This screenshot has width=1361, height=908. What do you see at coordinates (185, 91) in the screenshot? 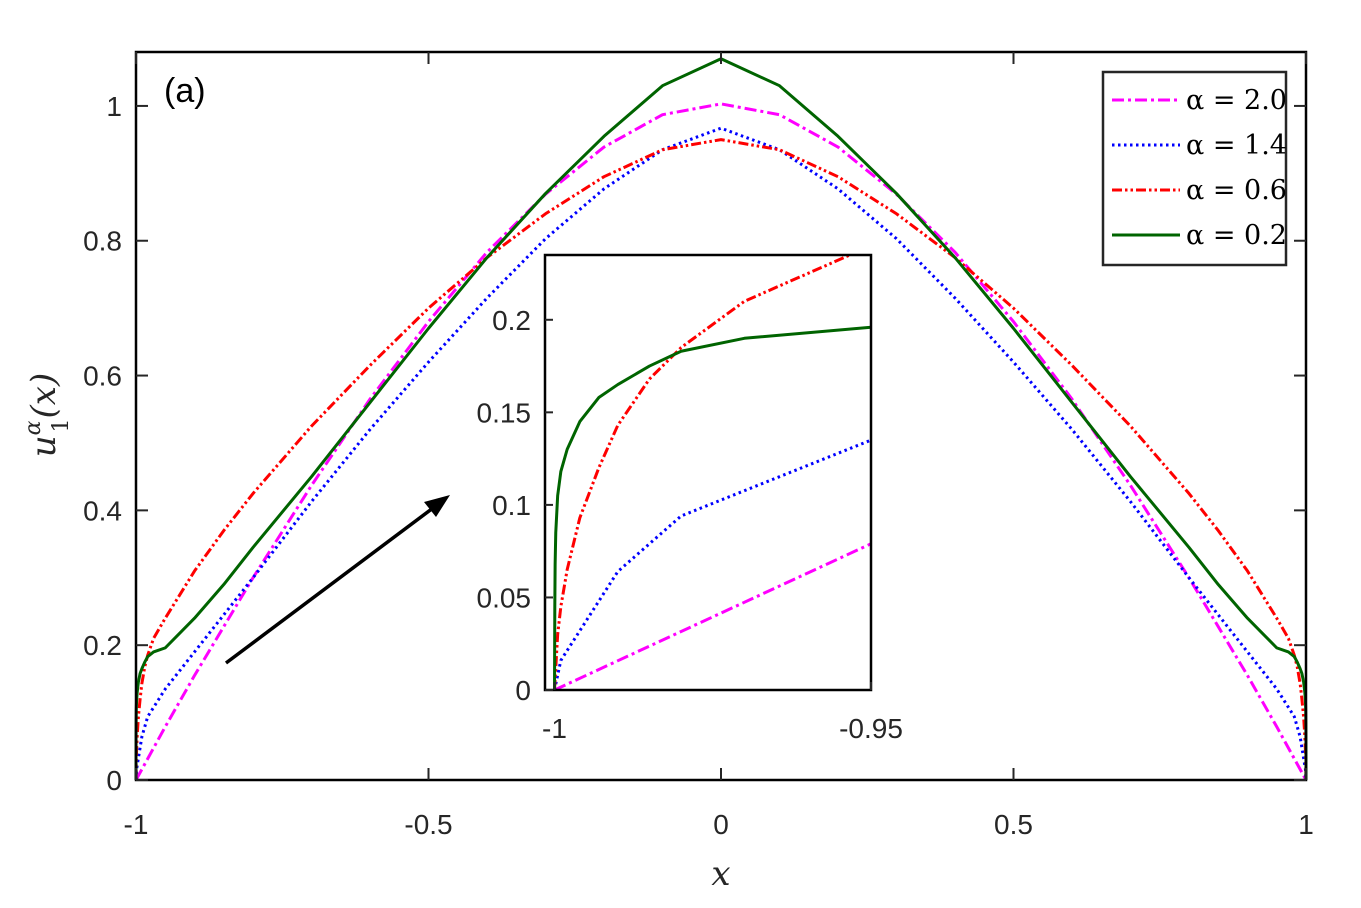
I see `panel-label: (a)` at bounding box center [185, 91].